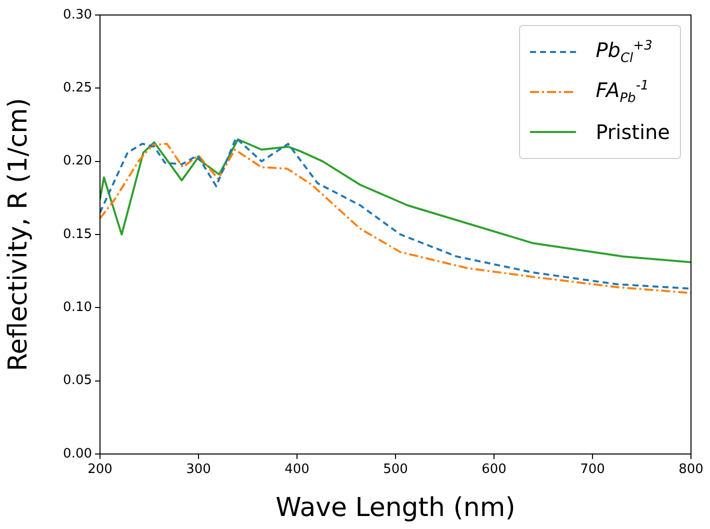 The image size is (710, 529). I want to click on y-tick-label: 0.30, so click(77, 14).